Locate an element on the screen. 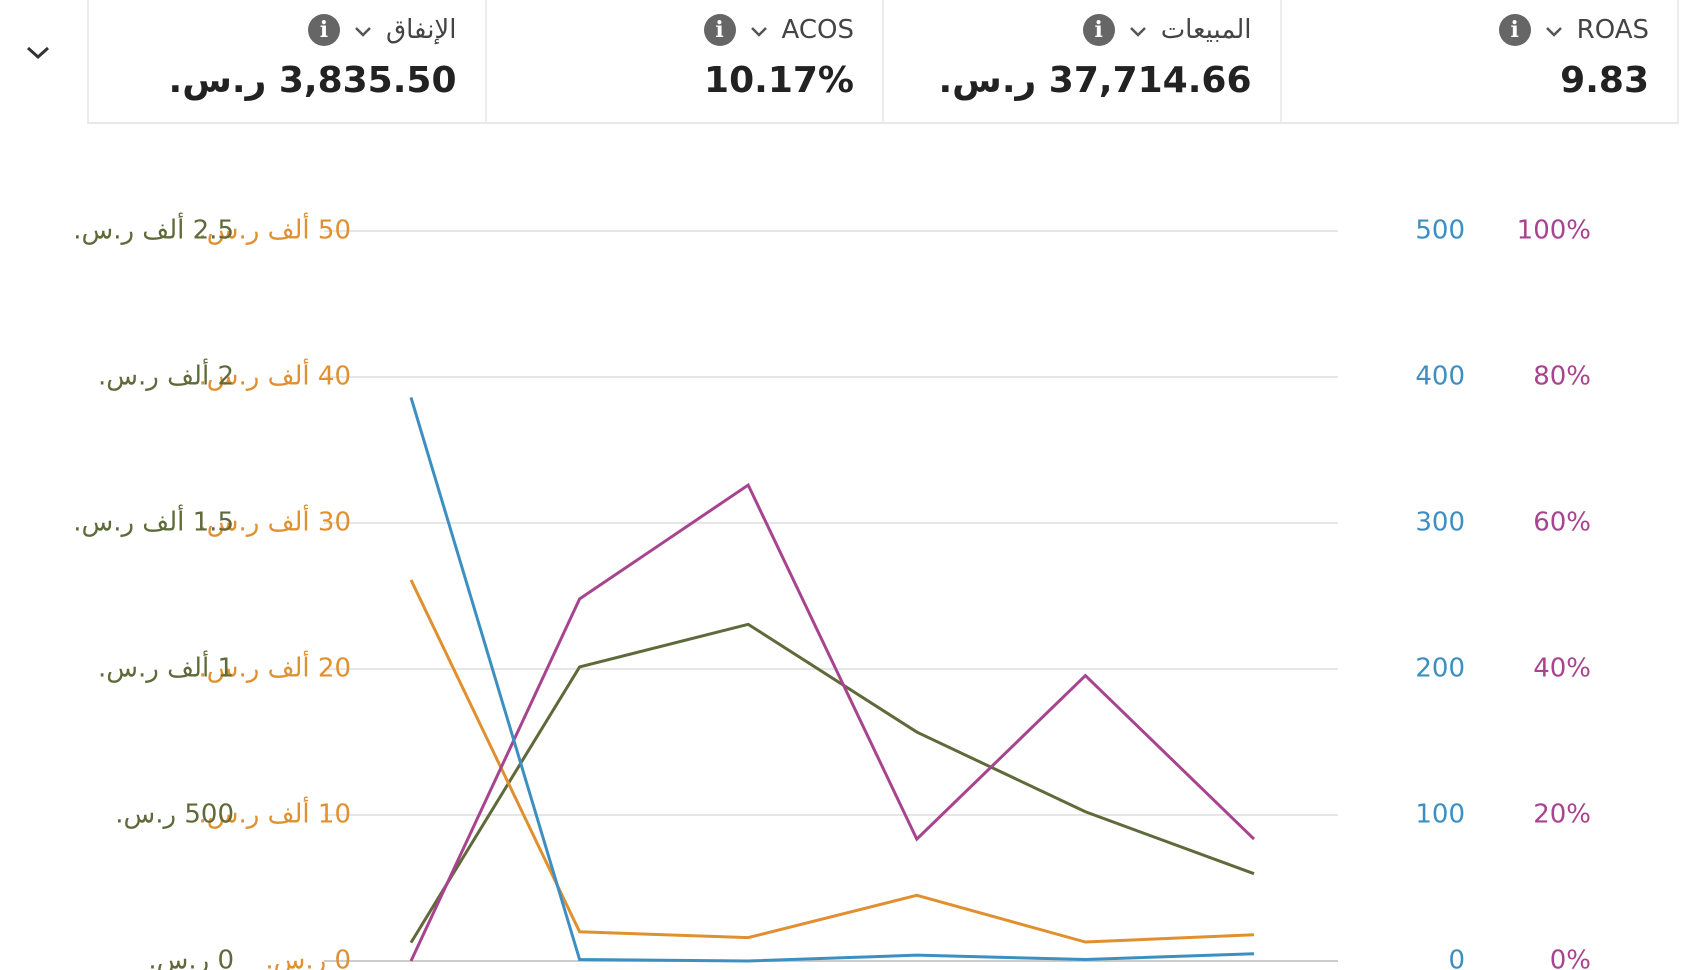 The height and width of the screenshot is (970, 1700). metric-value: 9.83 is located at coordinates (1604, 80).